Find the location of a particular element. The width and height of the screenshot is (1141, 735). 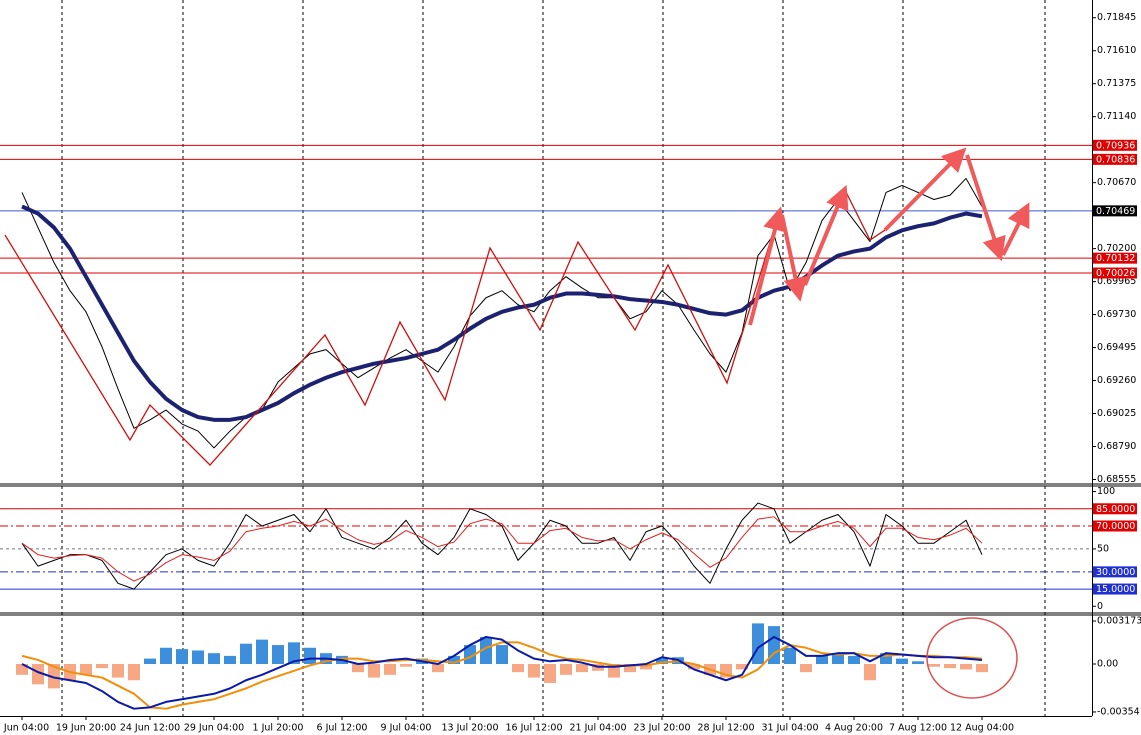

x-tick-label: 1 Jul 20:00 is located at coordinates (278, 728).